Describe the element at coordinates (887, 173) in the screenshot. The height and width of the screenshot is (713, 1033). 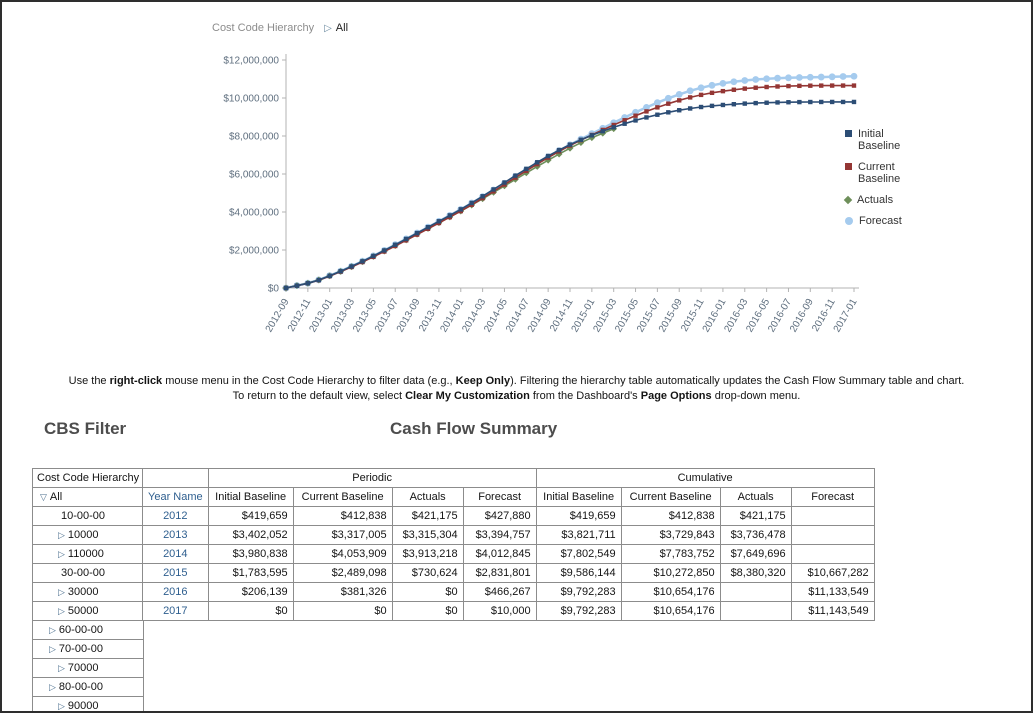
I see `legend-item-current-baseline: Current Baseline` at that location.